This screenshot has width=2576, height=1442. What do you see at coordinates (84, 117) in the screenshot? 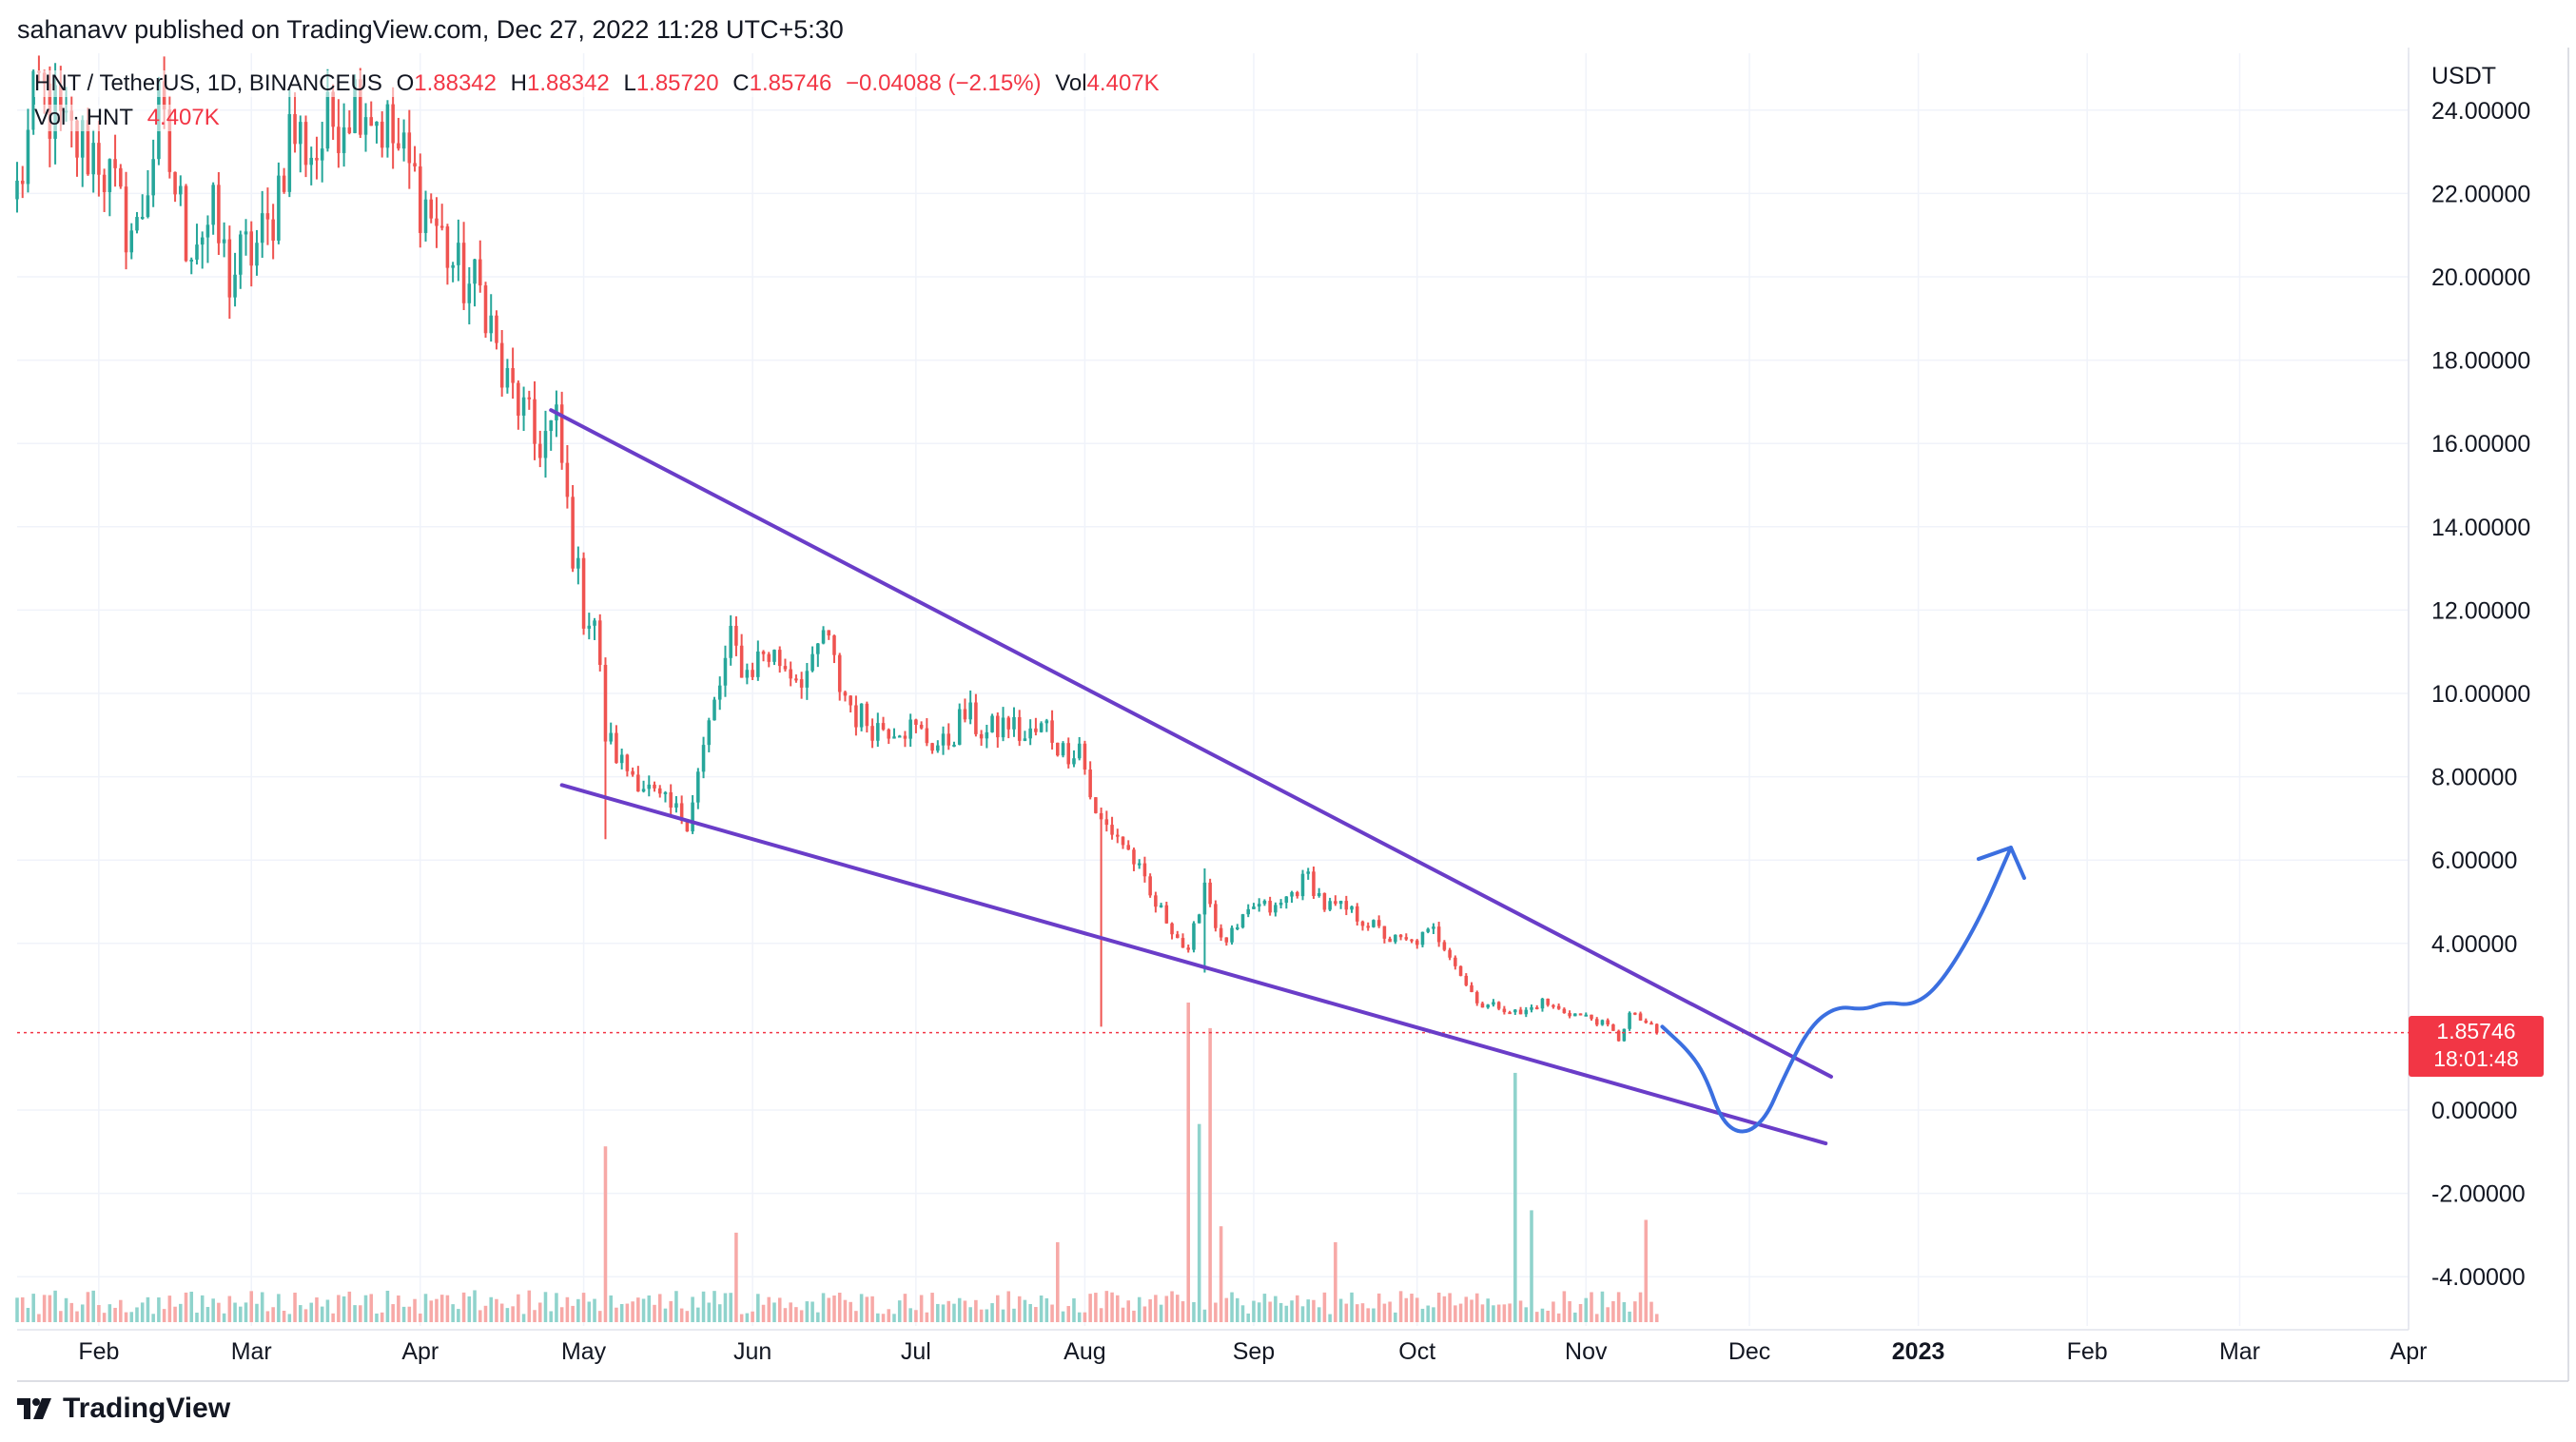
I see `volume-series-label: Vol · HNT` at bounding box center [84, 117].